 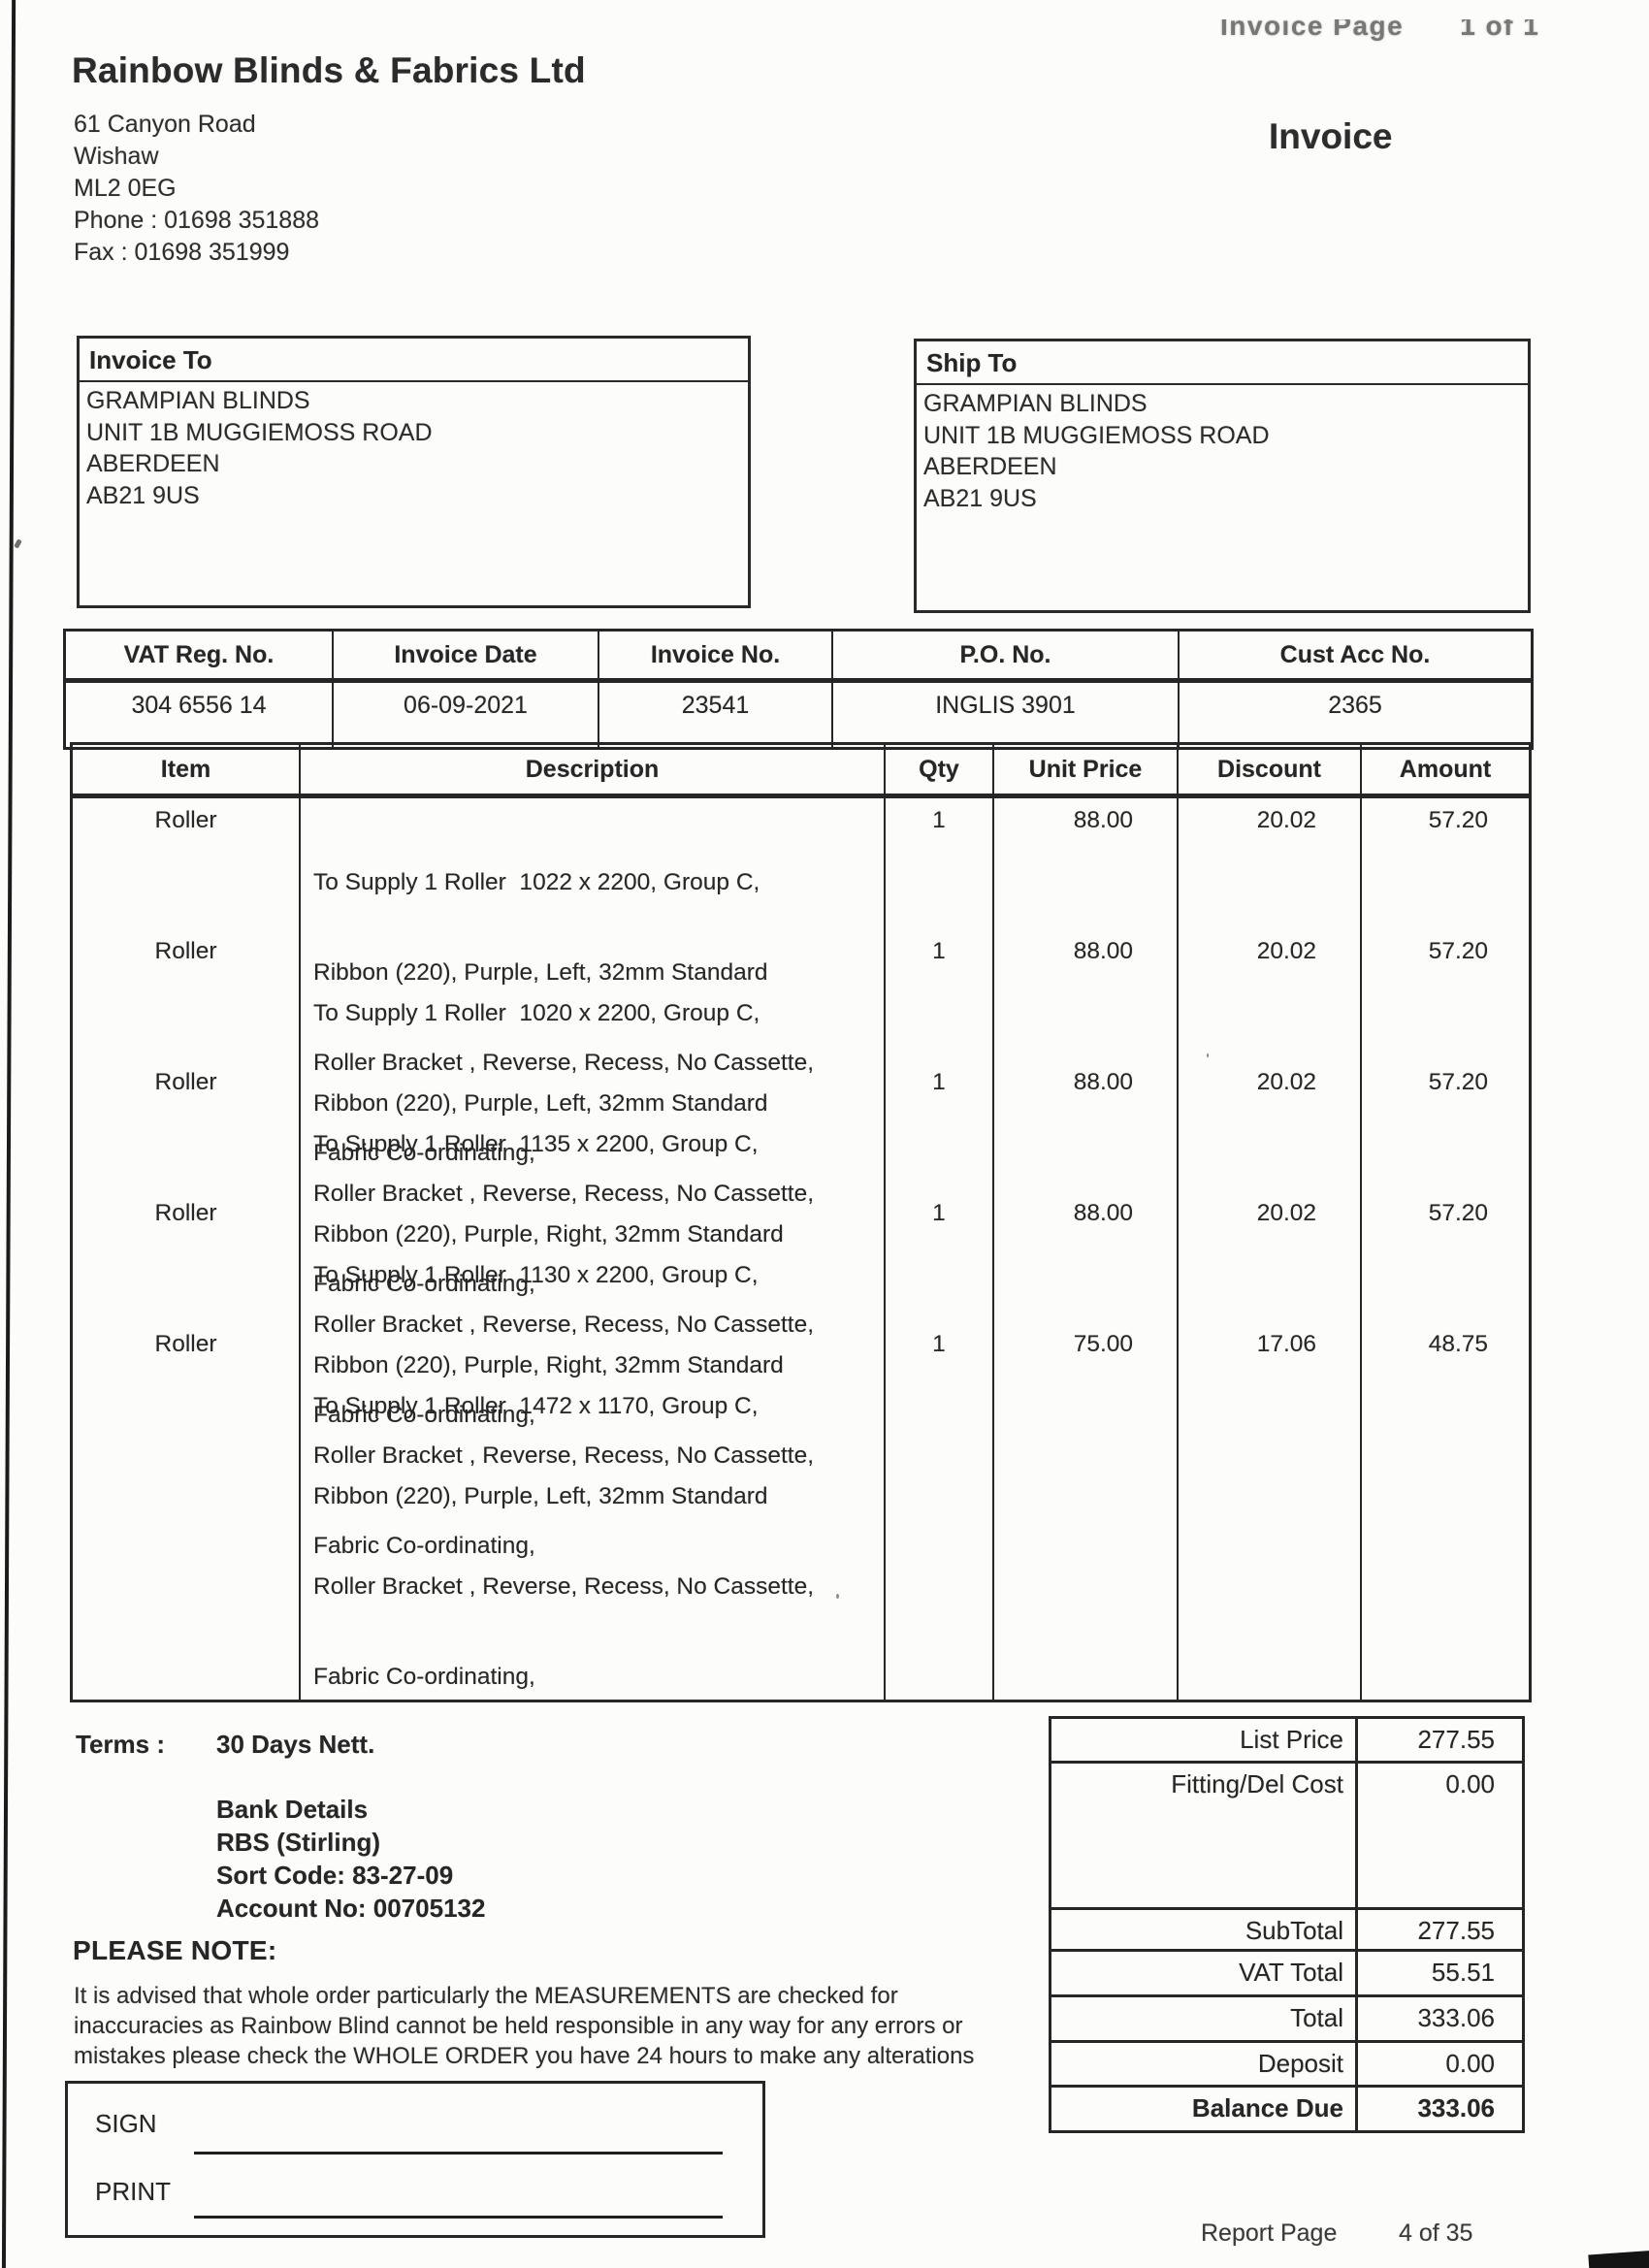 What do you see at coordinates (415, 2159) in the screenshot?
I see `signature-box: SIGN PRINT` at bounding box center [415, 2159].